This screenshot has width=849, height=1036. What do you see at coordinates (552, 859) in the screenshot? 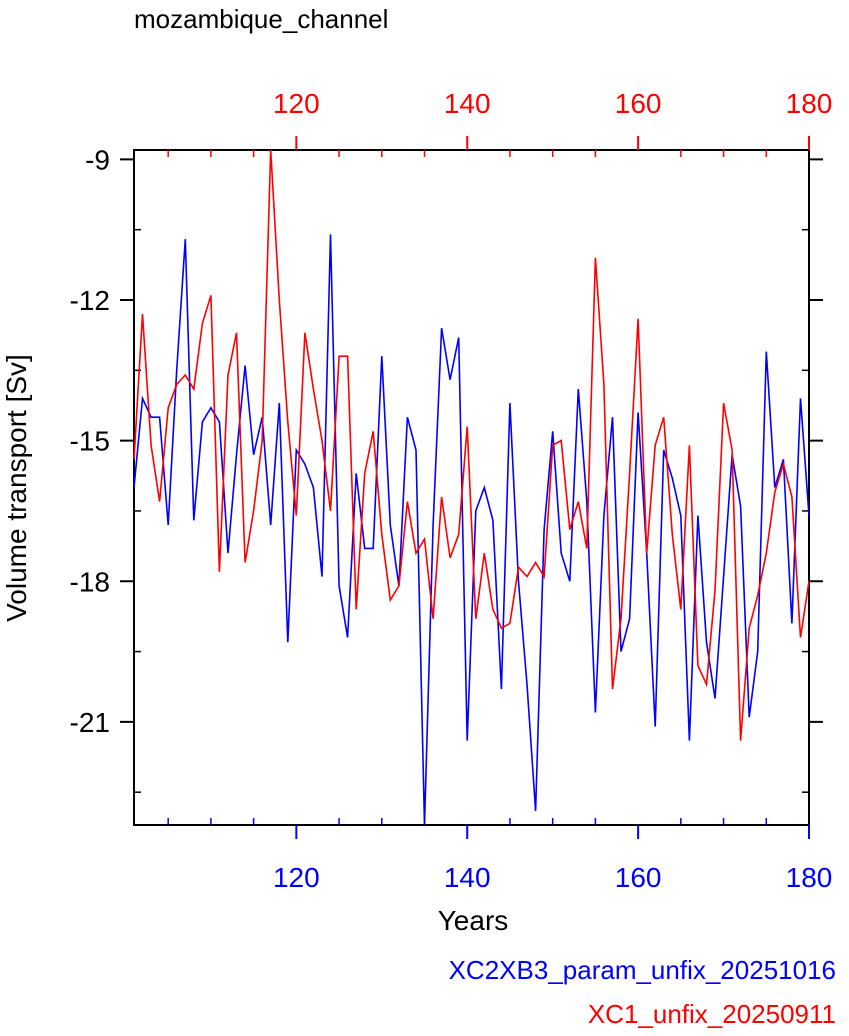
I see `bottom-axis: 120 140 160 180` at bounding box center [552, 859].